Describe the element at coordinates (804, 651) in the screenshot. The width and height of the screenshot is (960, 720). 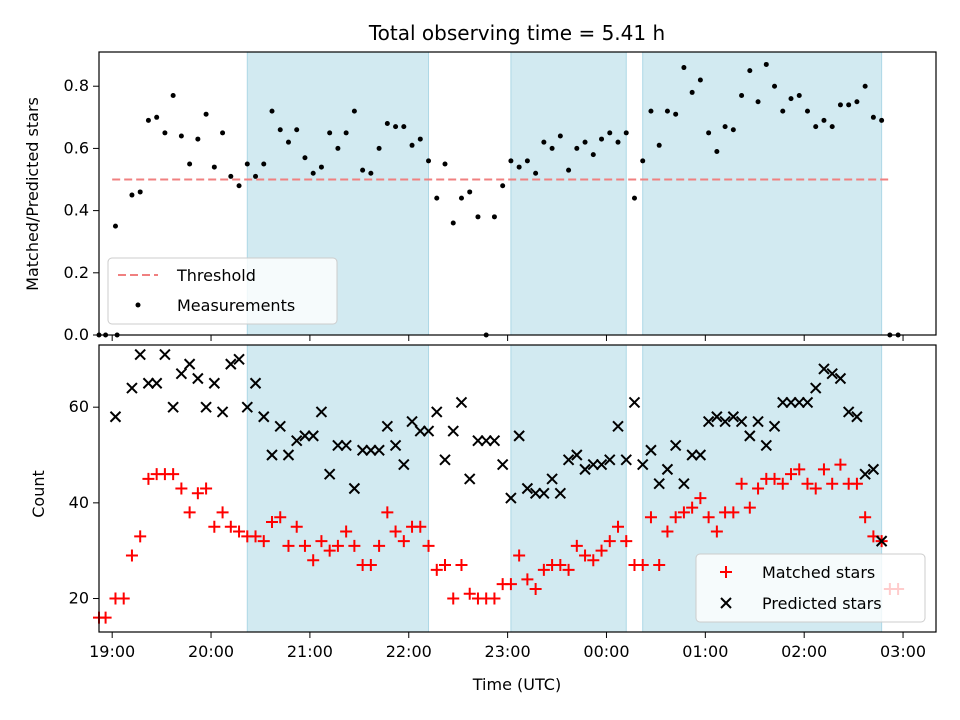
I see `x-tick-label: 02:00` at that location.